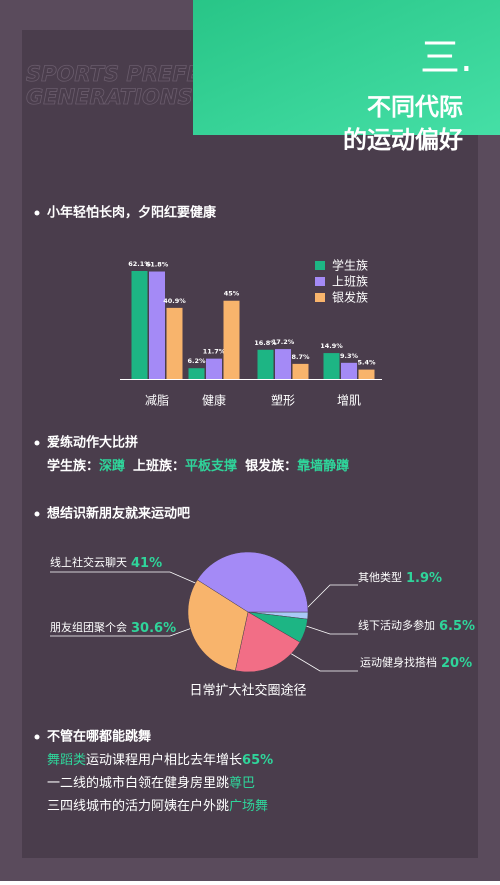  What do you see at coordinates (198, 466) in the screenshot?
I see `line: 学生族：深蹲 上班族：平板支撑 银发族：靠墙静蹲` at bounding box center [198, 466].